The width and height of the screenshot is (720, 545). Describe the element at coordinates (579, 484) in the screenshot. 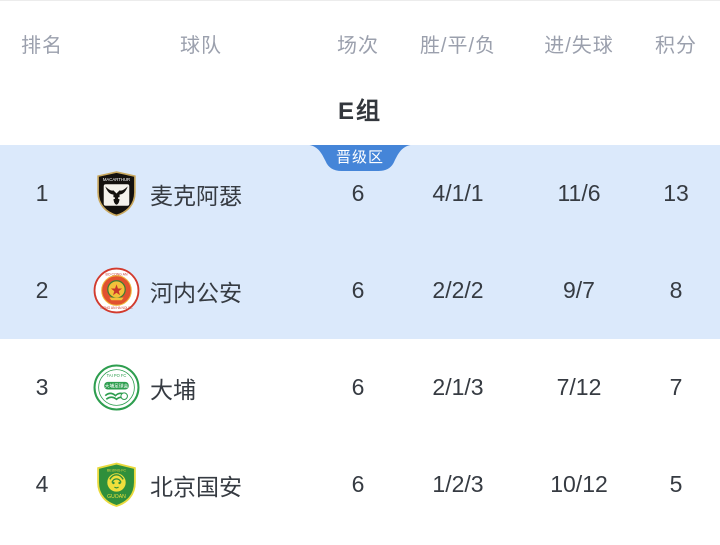

I see `goals-cell: 10/12` at that location.